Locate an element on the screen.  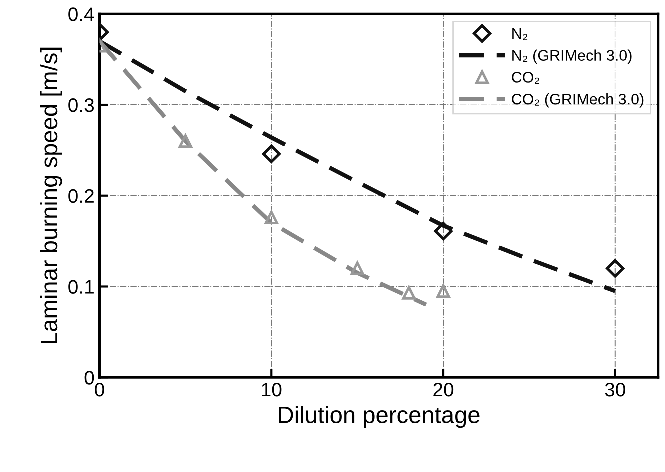
x-tick-label: 30 is located at coordinates (615, 389).